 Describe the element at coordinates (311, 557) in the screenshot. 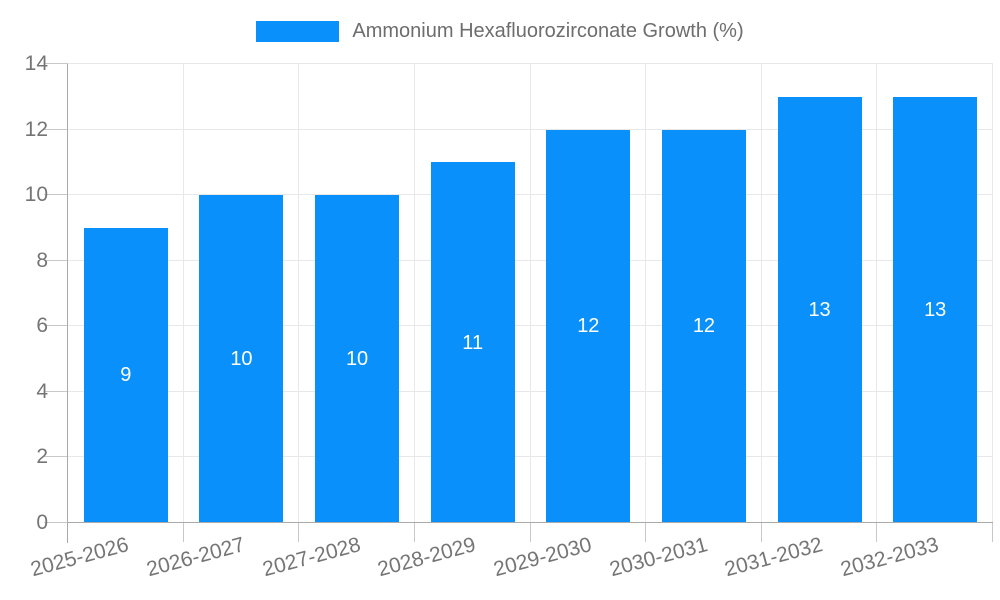

I see `x-axis-label: 2027-2028` at that location.